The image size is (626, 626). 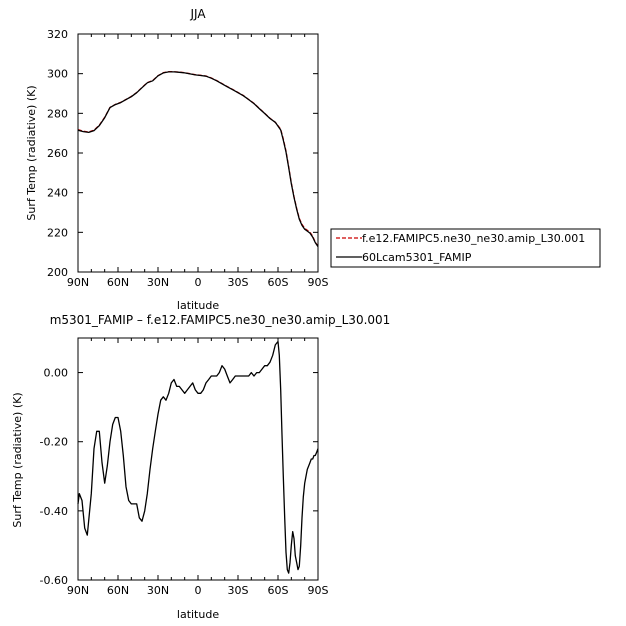 What do you see at coordinates (158, 590) in the screenshot?
I see `bottom-chart-x-tick-label: 30N` at bounding box center [158, 590].